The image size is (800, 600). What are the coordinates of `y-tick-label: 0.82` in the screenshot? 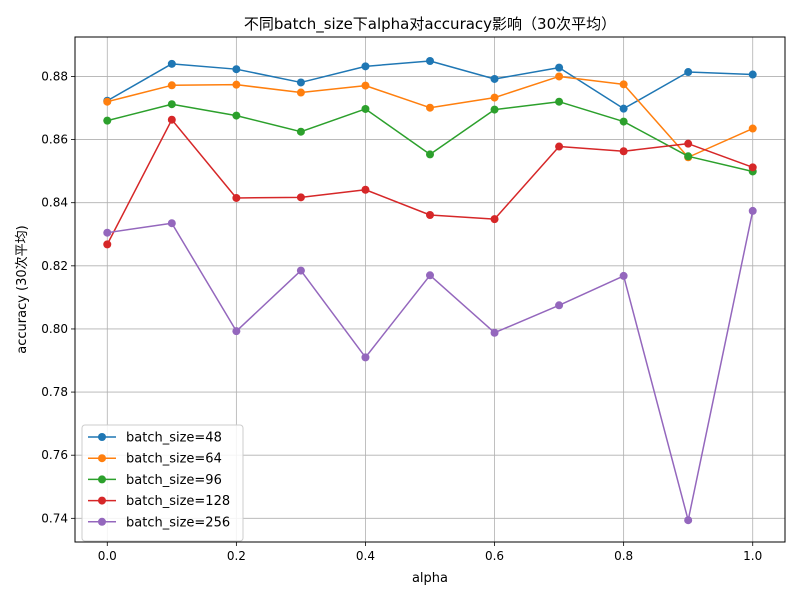 It's located at (54, 266).